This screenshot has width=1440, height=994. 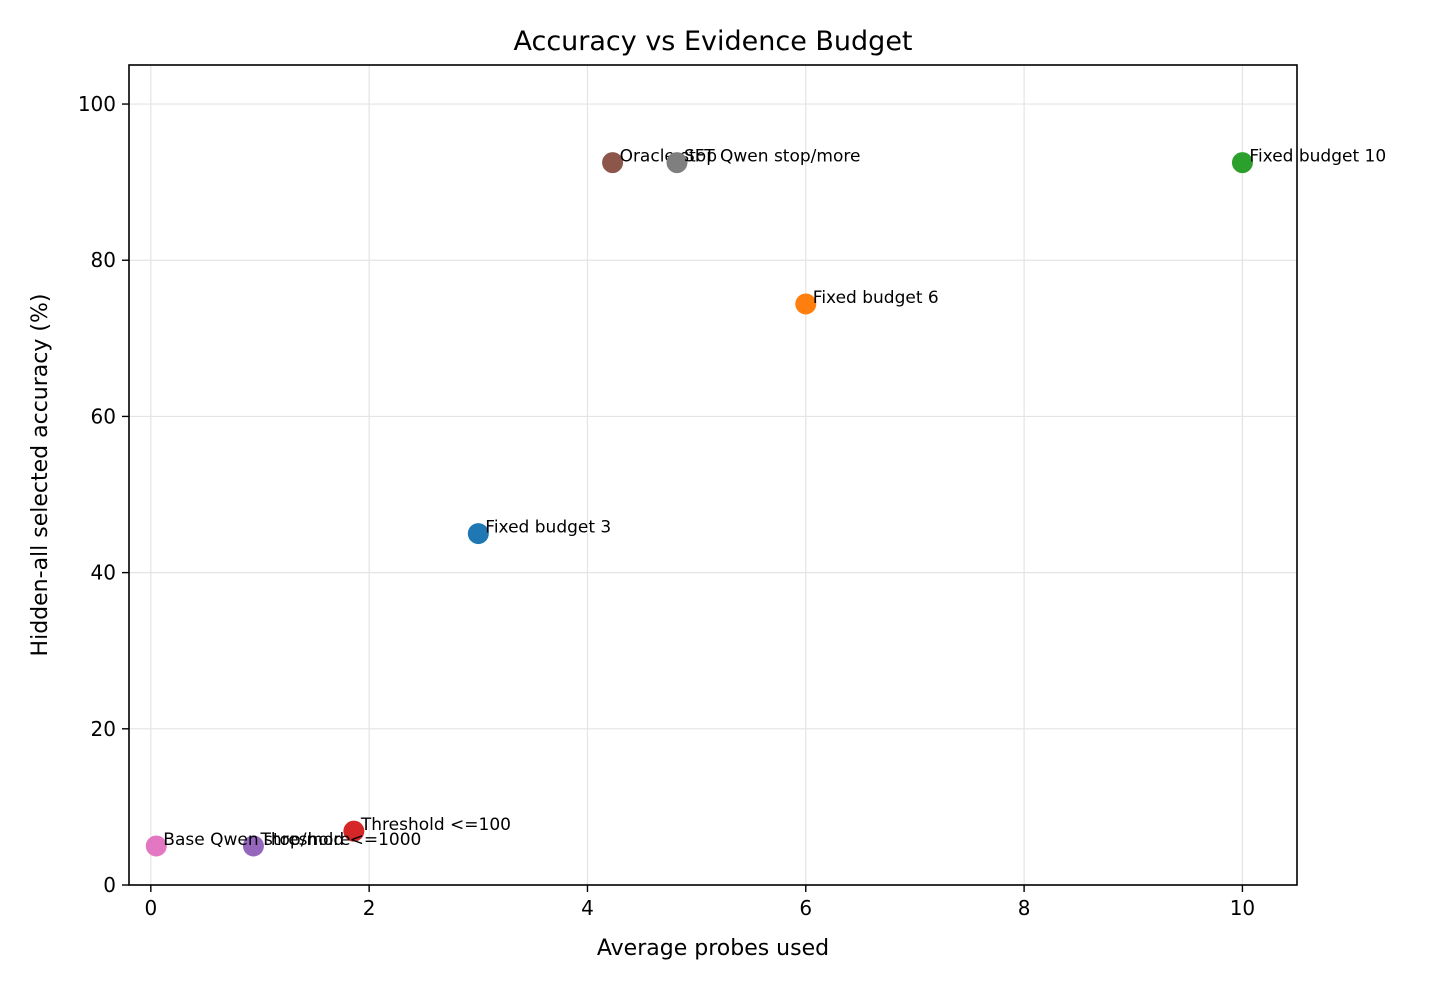 What do you see at coordinates (103, 260) in the screenshot?
I see `y-tick-label: 80` at bounding box center [103, 260].